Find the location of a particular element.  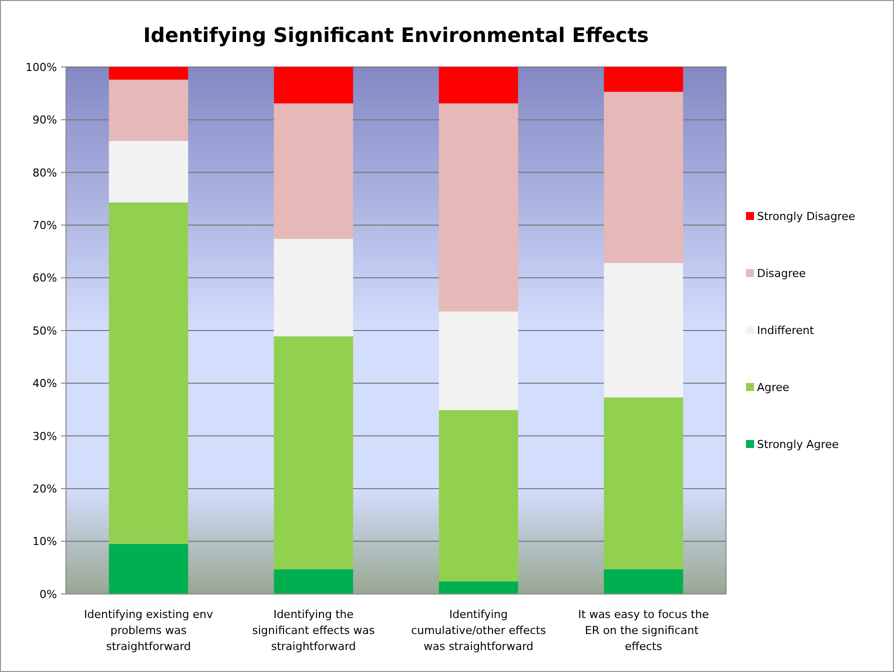

legend-label: Indifferent is located at coordinates (786, 330).